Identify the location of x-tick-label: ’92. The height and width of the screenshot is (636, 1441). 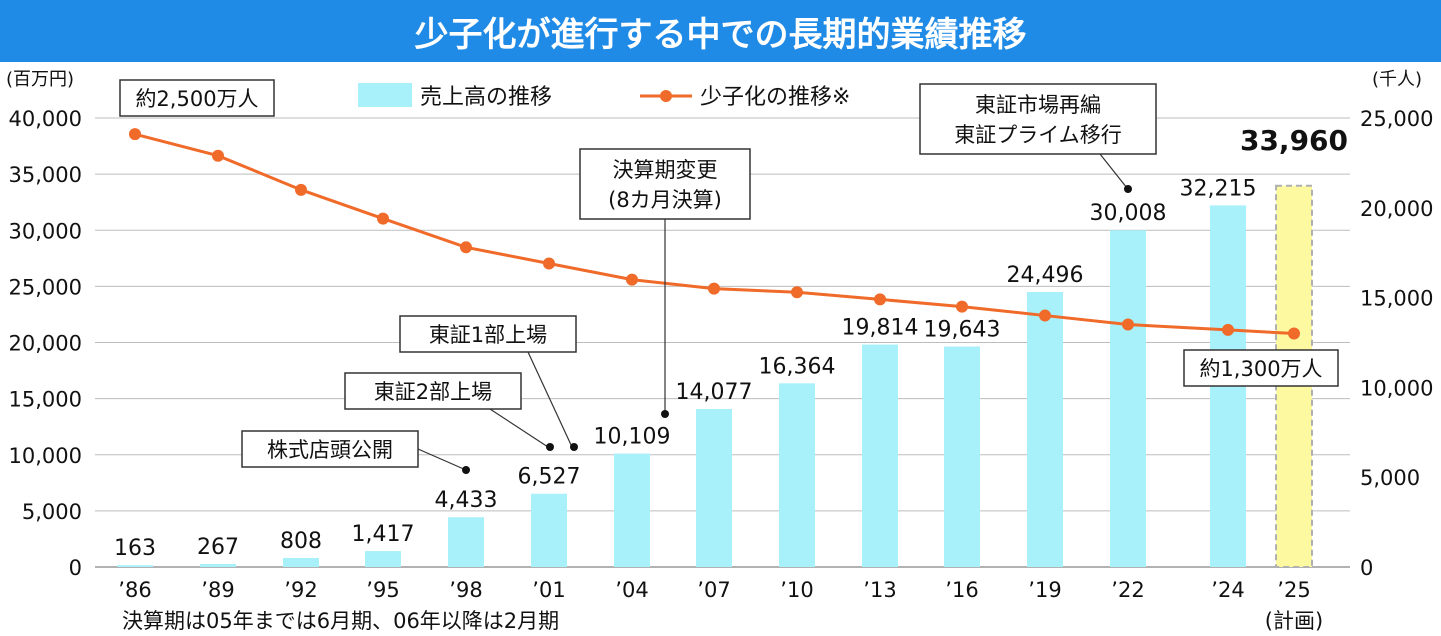
(300, 590).